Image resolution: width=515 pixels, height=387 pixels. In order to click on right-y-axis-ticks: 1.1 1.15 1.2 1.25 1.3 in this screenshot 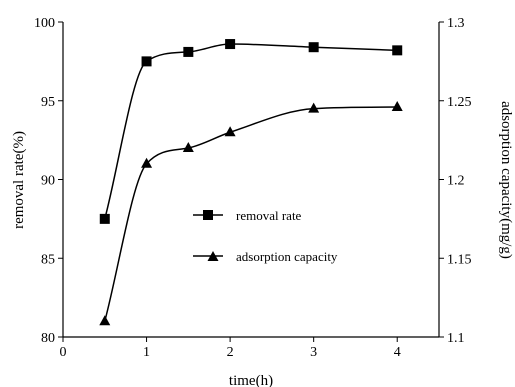, I will do `click(455, 181)`.